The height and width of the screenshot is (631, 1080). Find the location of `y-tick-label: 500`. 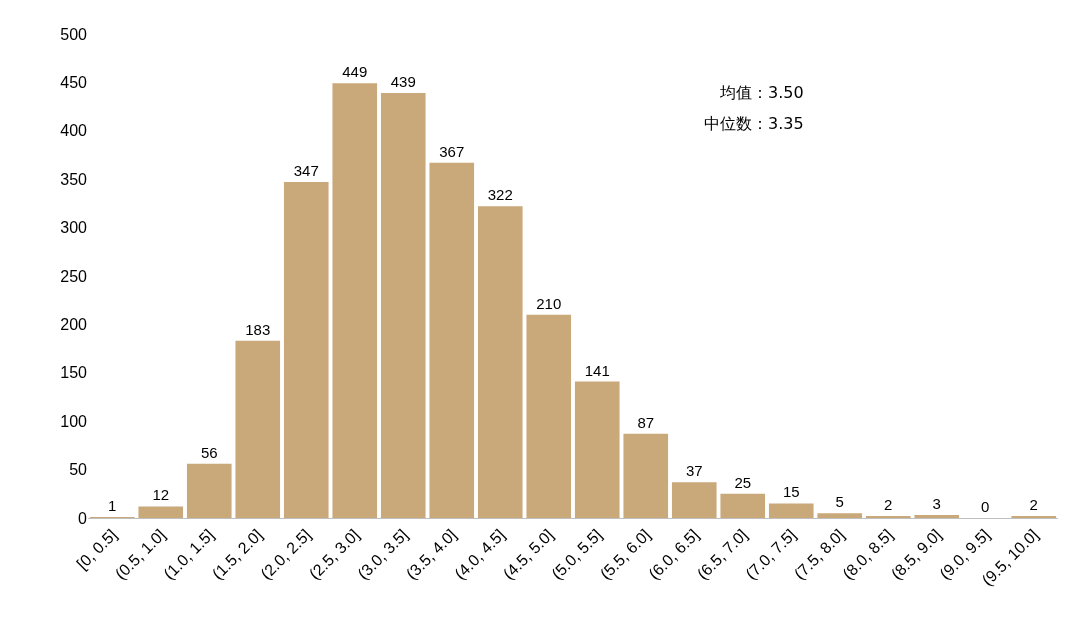

y-tick-label: 500 is located at coordinates (74, 34).